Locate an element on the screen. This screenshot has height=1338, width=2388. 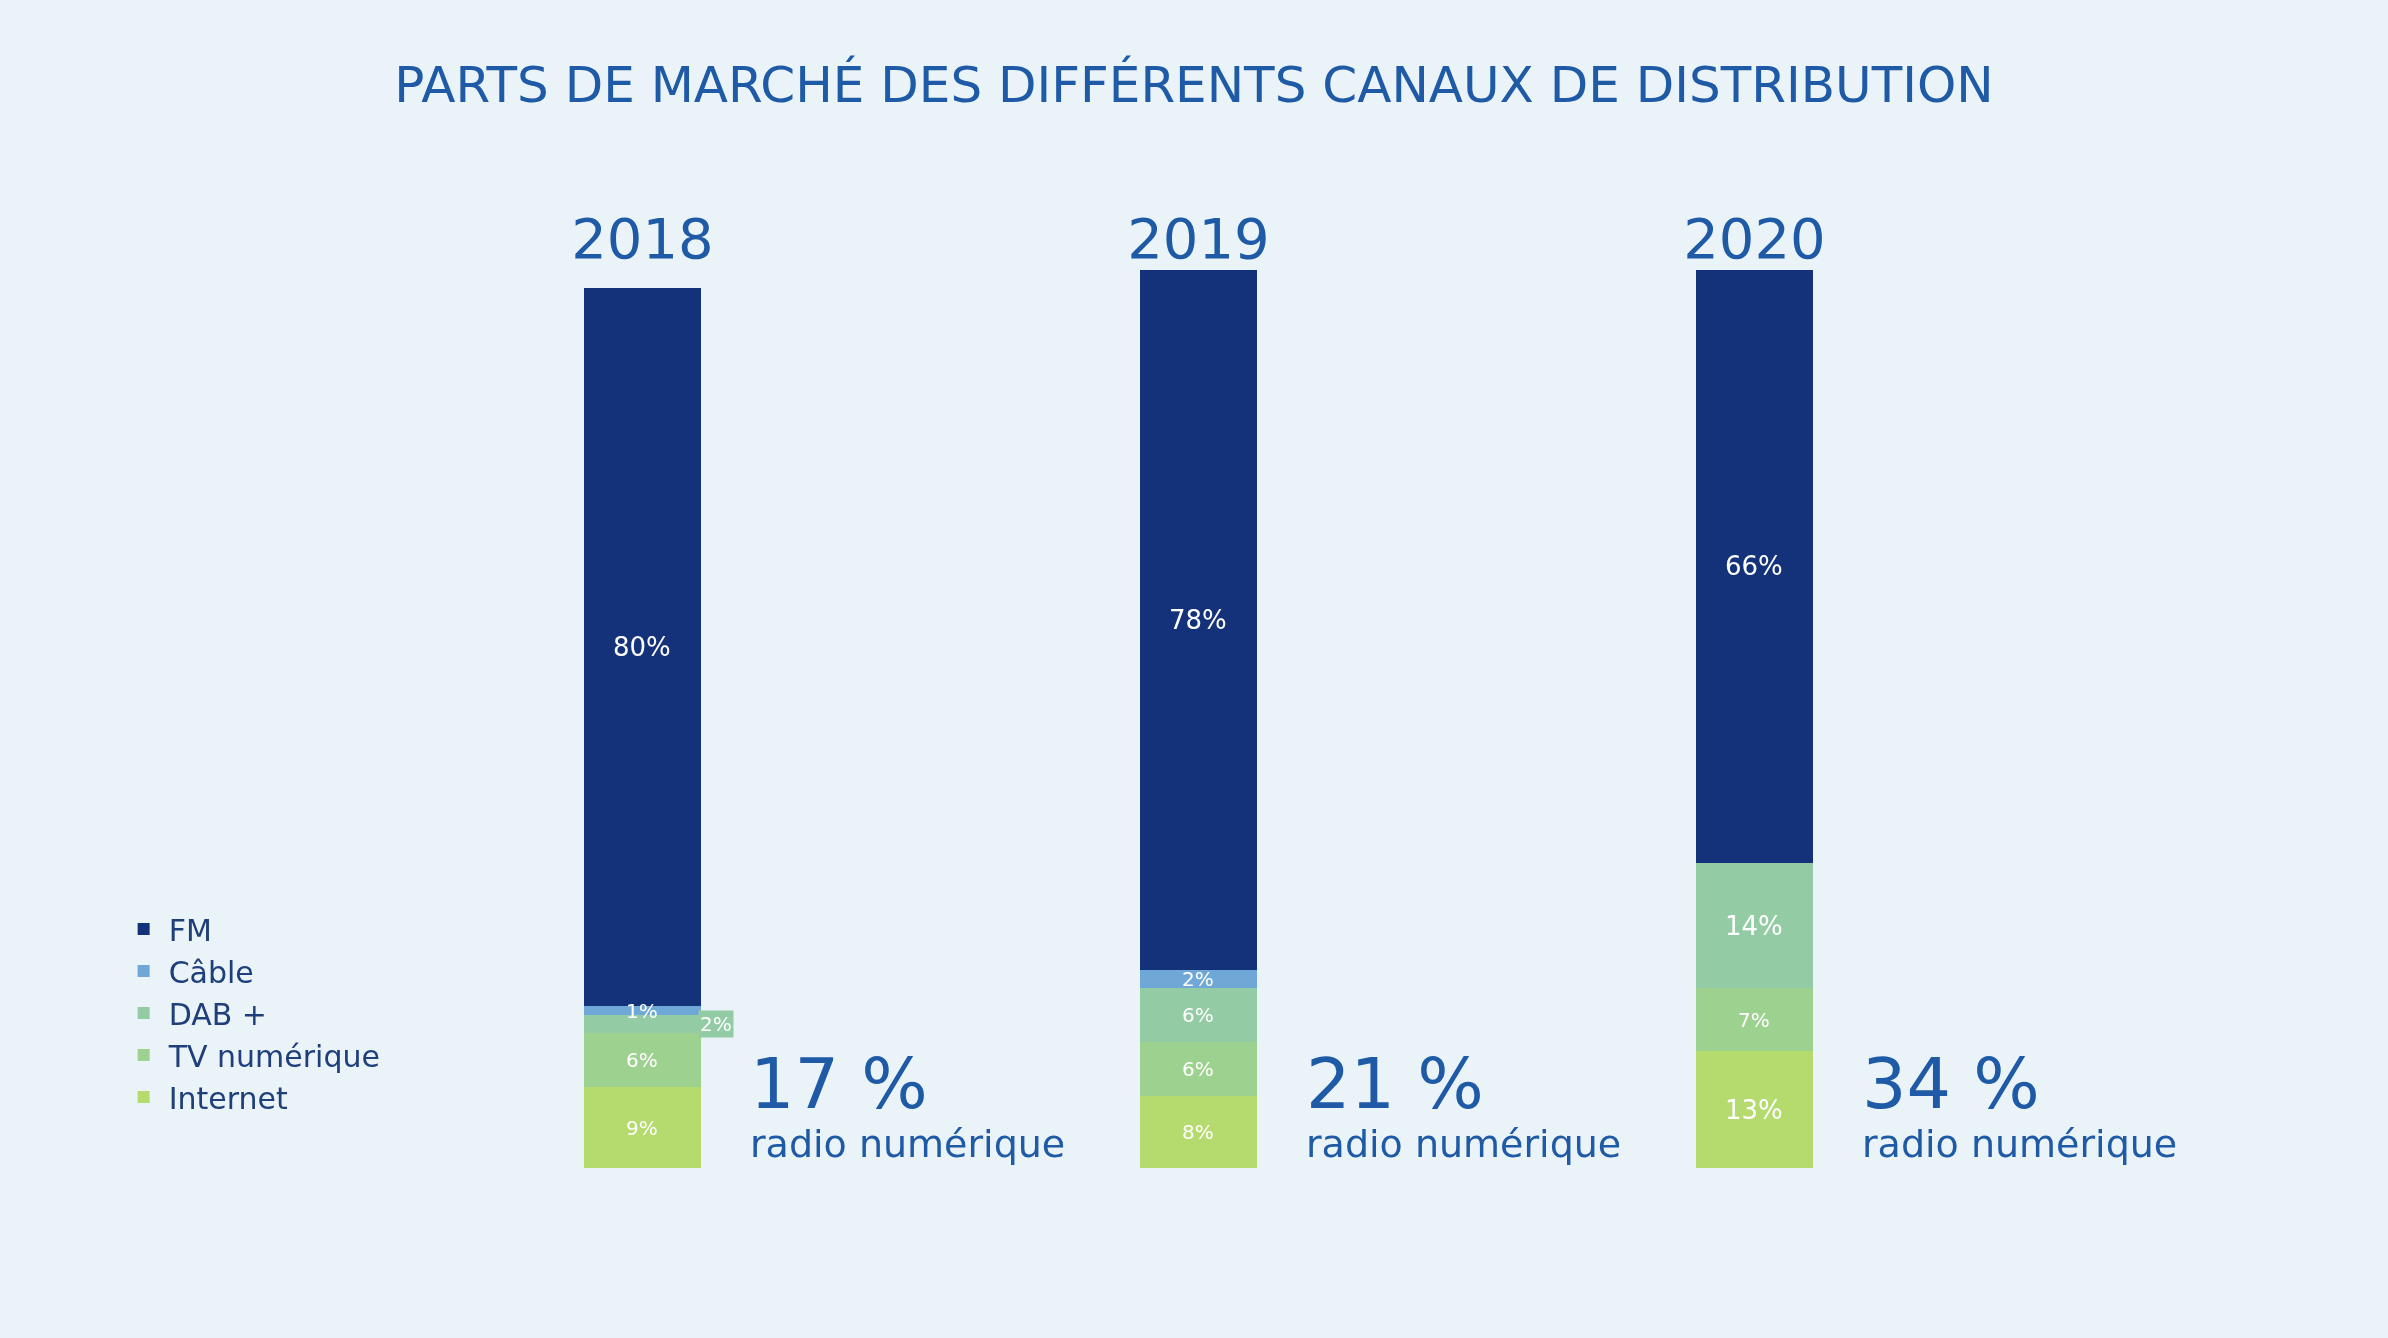
data-label: 14% is located at coordinates (1754, 926).